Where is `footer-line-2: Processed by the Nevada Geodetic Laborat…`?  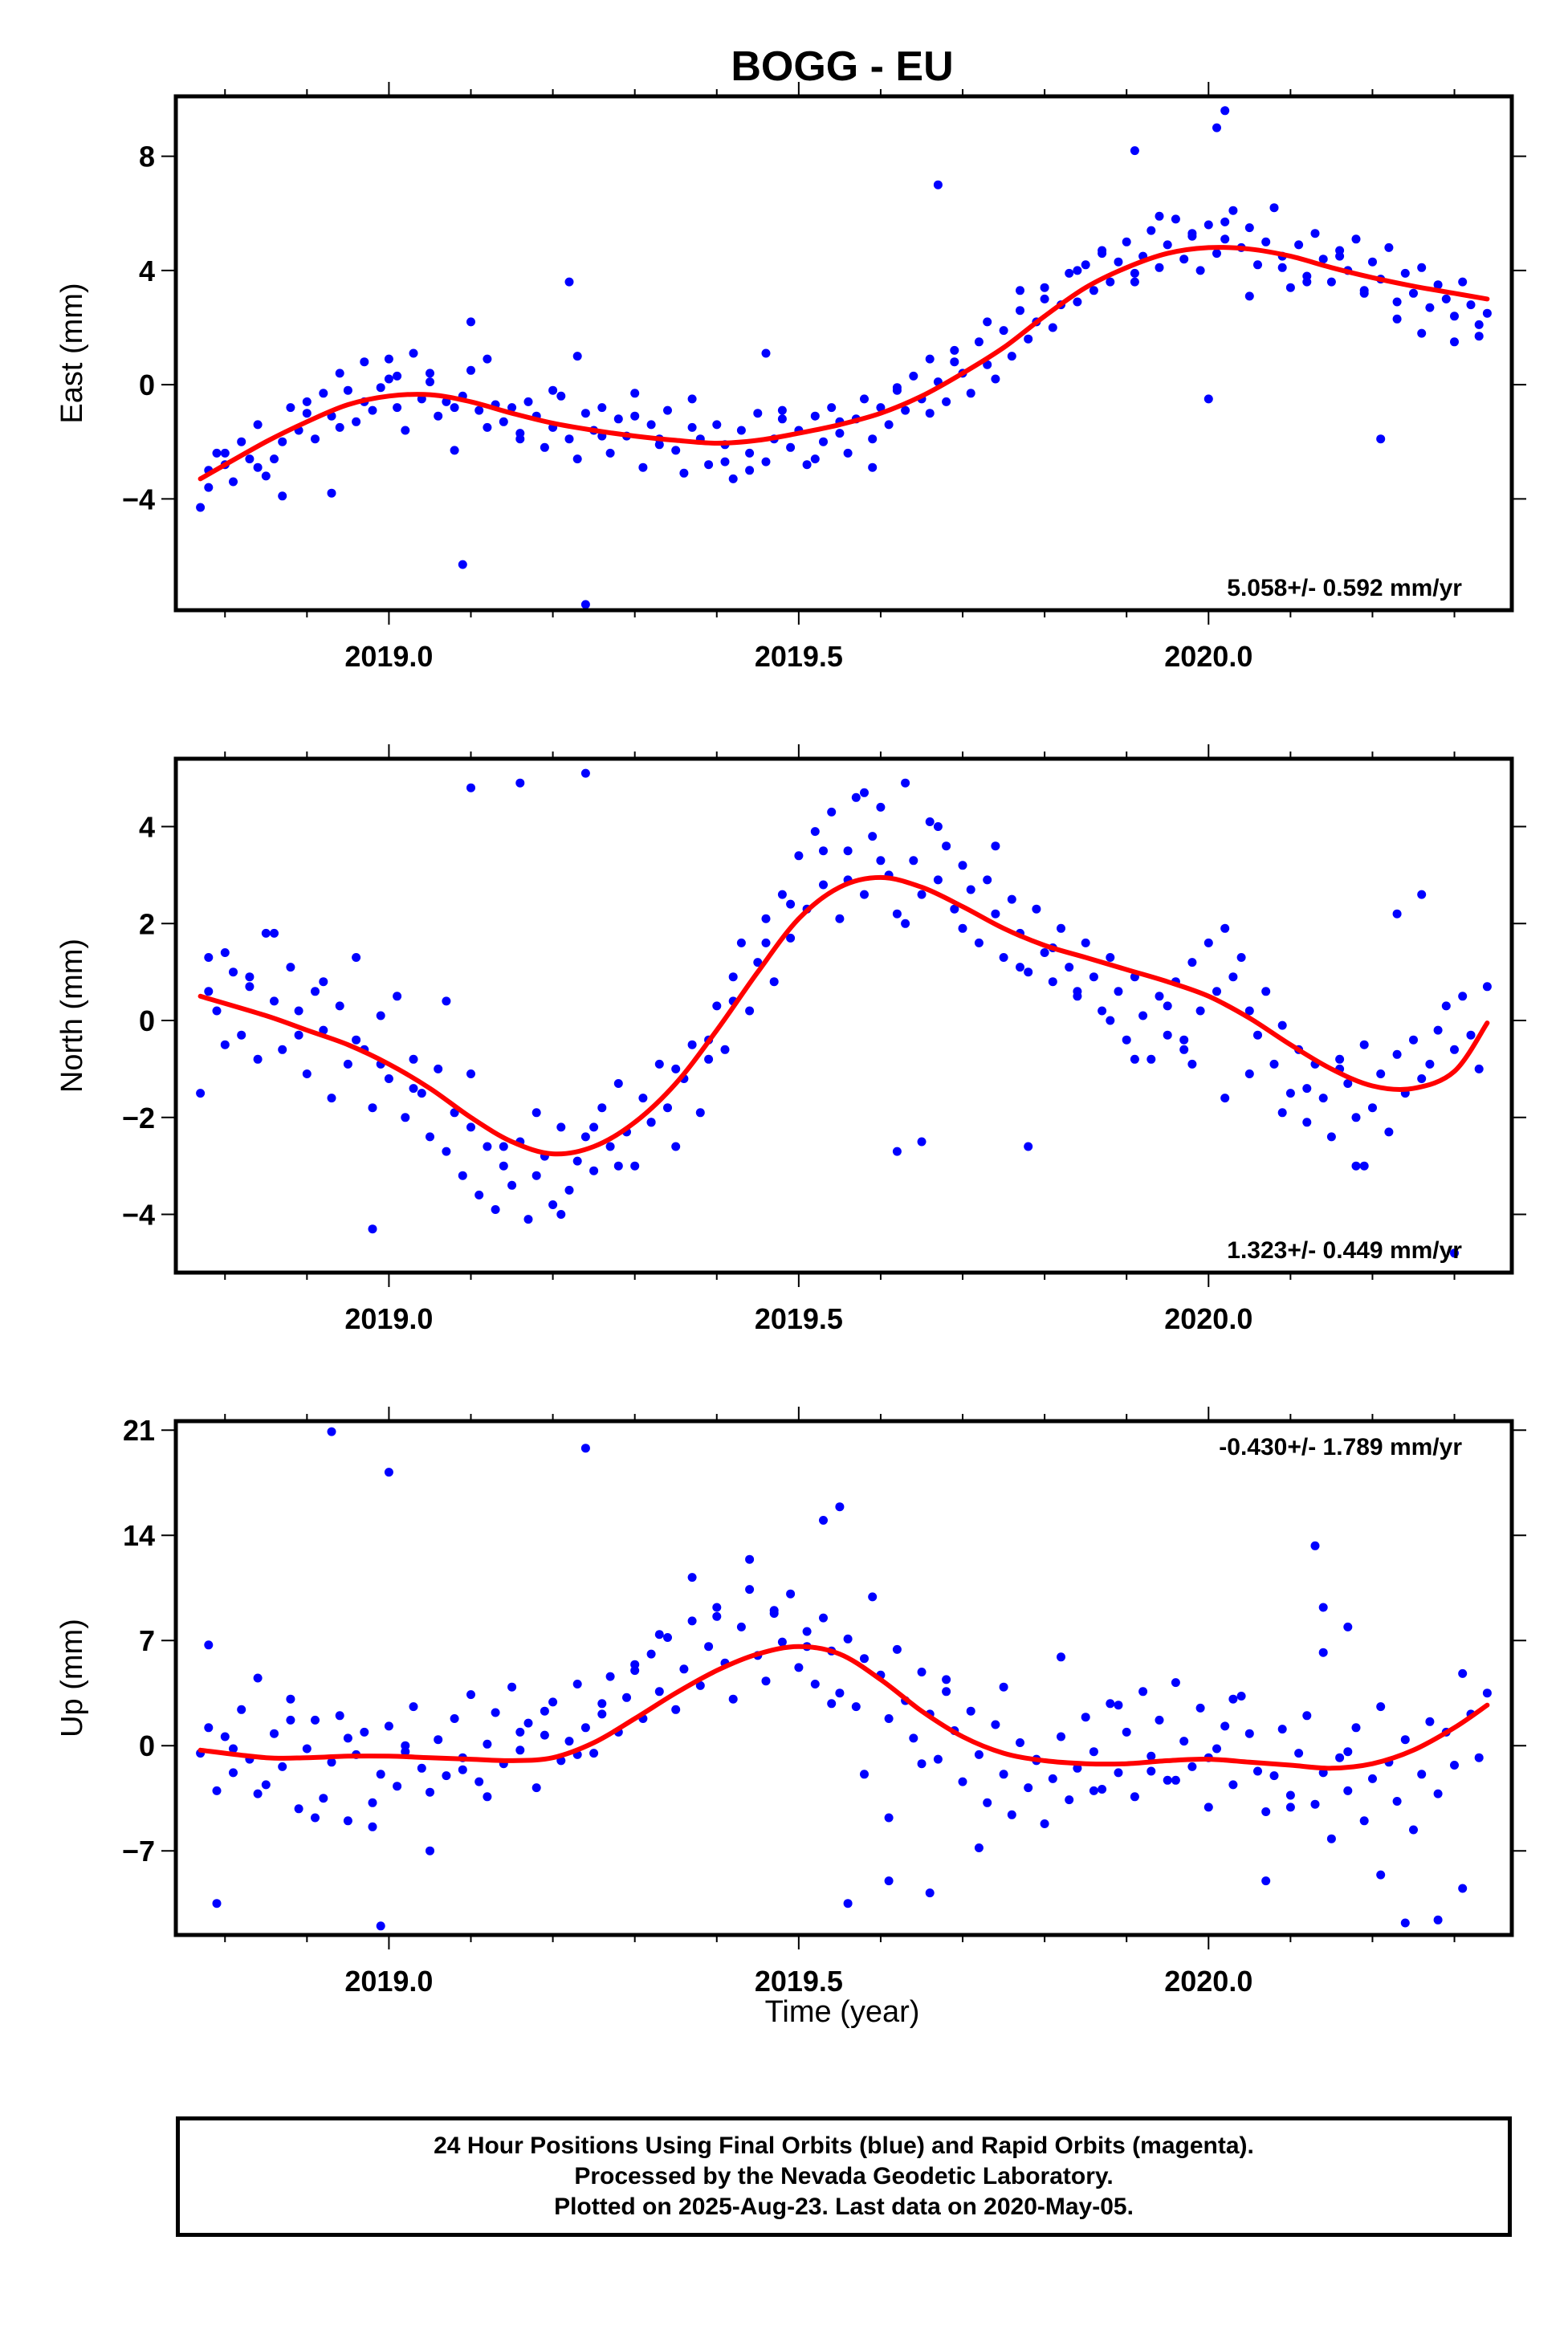
footer-line-2: Processed by the Nevada Geodetic Laborat… is located at coordinates (844, 2176).